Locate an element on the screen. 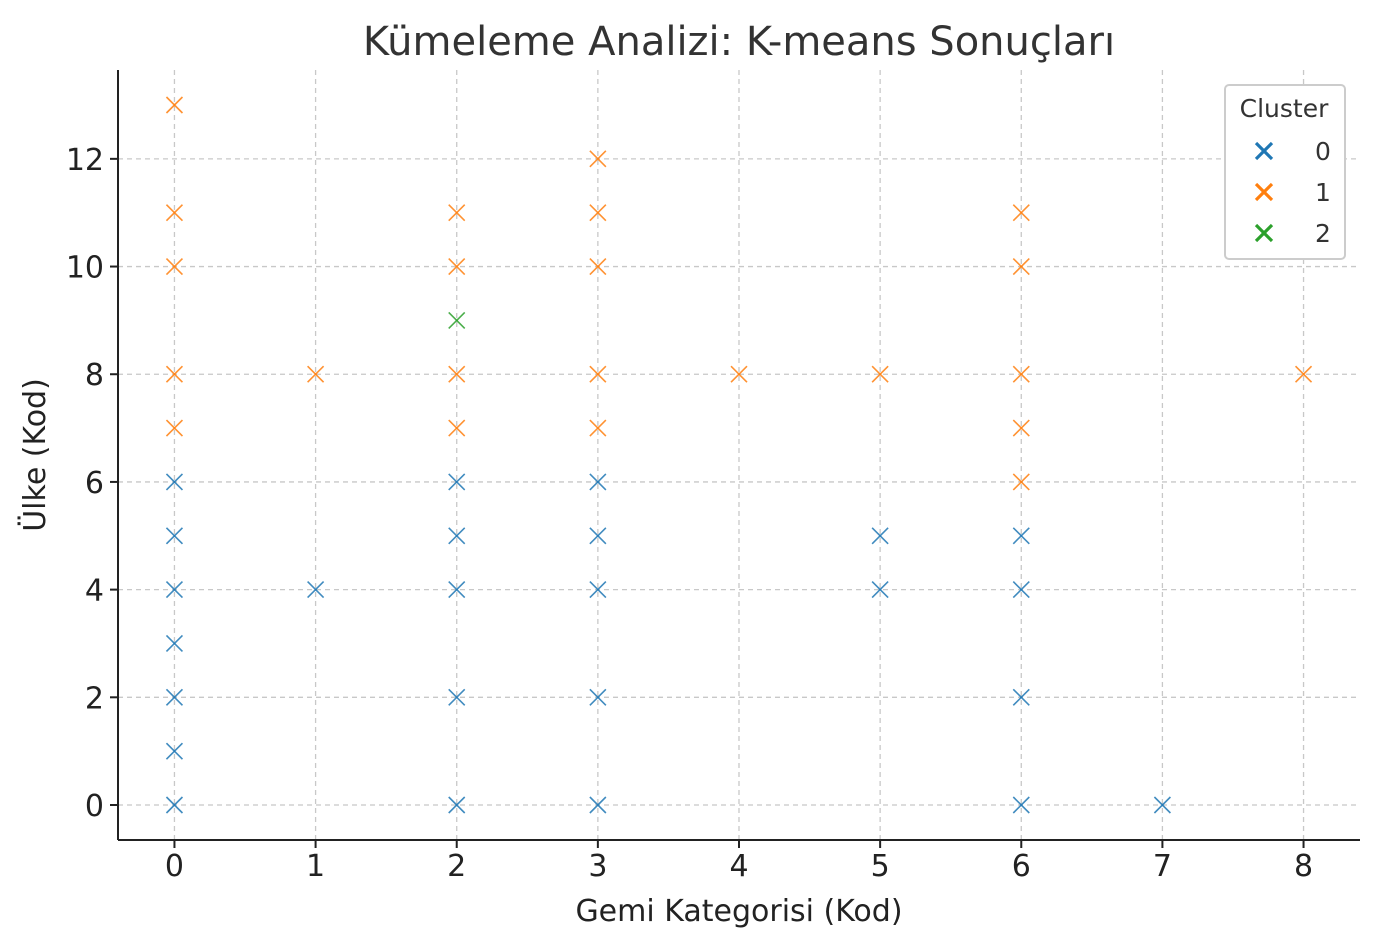 Image resolution: width=1378 pixels, height=951 pixels. x-tick-label: 4 is located at coordinates (738, 866).